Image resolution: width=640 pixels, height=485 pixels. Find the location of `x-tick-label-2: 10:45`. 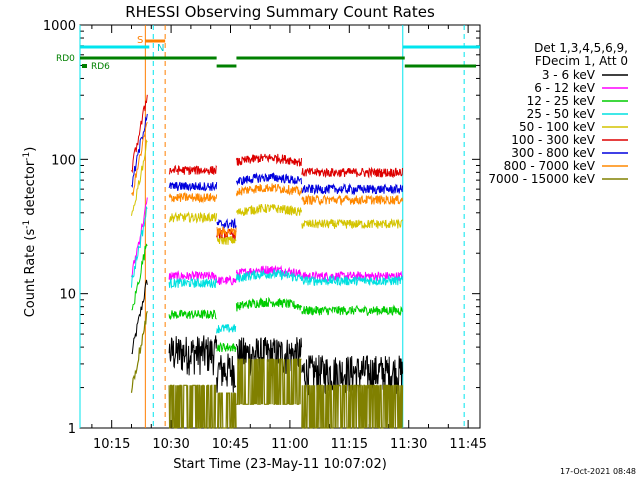

x-tick-label-2: 10:45 is located at coordinates (230, 444).